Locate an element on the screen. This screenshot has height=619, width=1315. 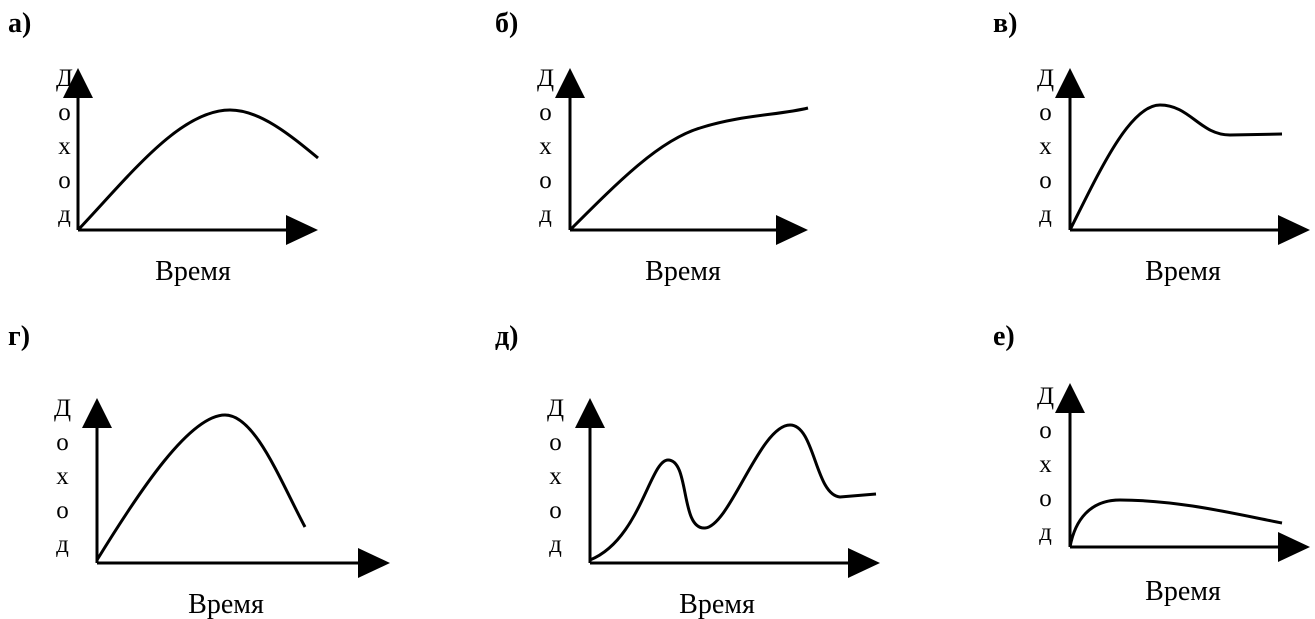
panel-label: д) is located at coordinates (507, 336).